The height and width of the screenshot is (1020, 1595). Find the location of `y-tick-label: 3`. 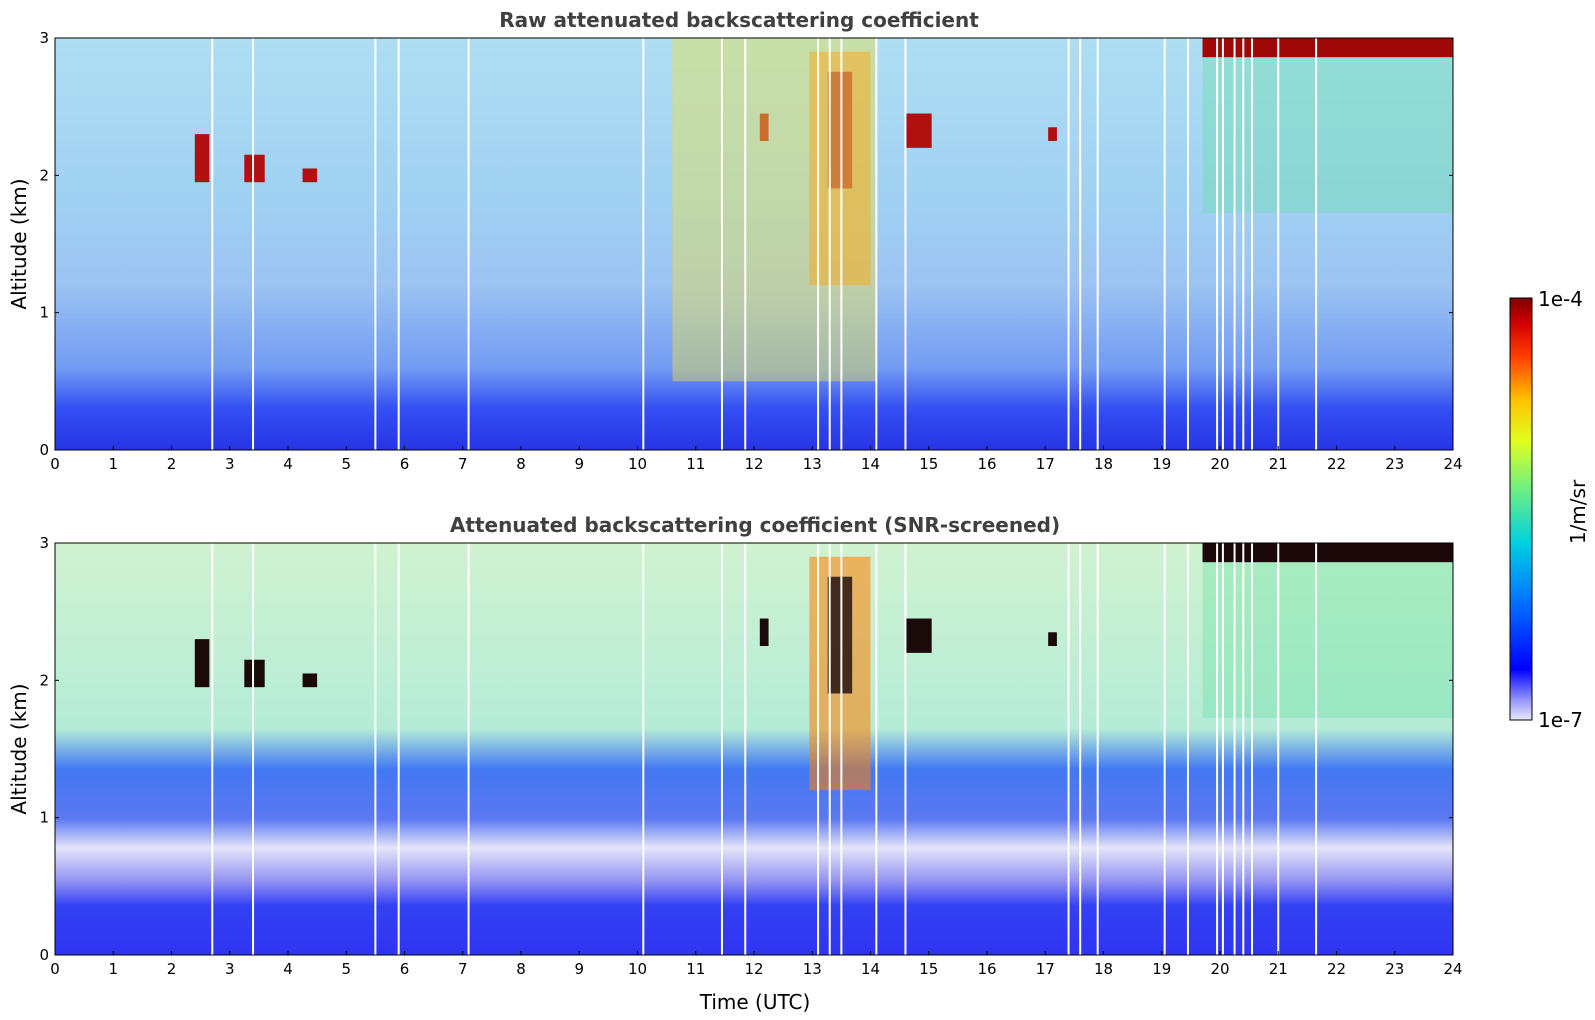

y-tick-label: 3 is located at coordinates (44, 543).